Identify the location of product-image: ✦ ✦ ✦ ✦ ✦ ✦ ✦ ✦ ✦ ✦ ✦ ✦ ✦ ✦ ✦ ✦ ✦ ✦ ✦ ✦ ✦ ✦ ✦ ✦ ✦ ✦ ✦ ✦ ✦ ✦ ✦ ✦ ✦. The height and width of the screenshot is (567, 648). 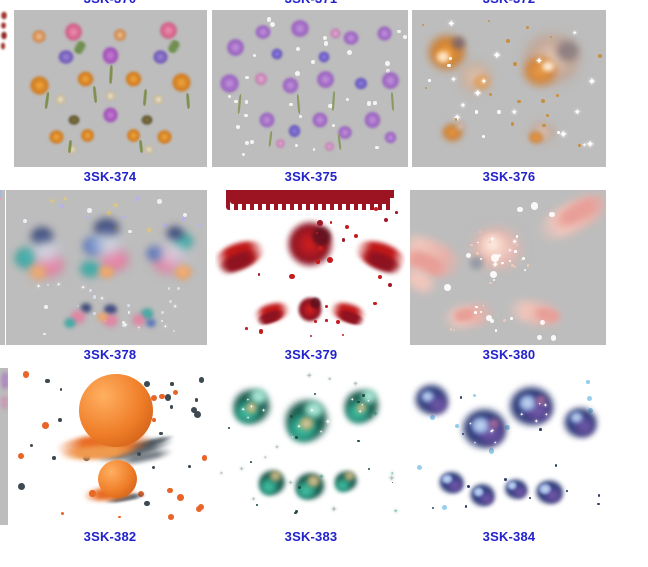
(310, 447).